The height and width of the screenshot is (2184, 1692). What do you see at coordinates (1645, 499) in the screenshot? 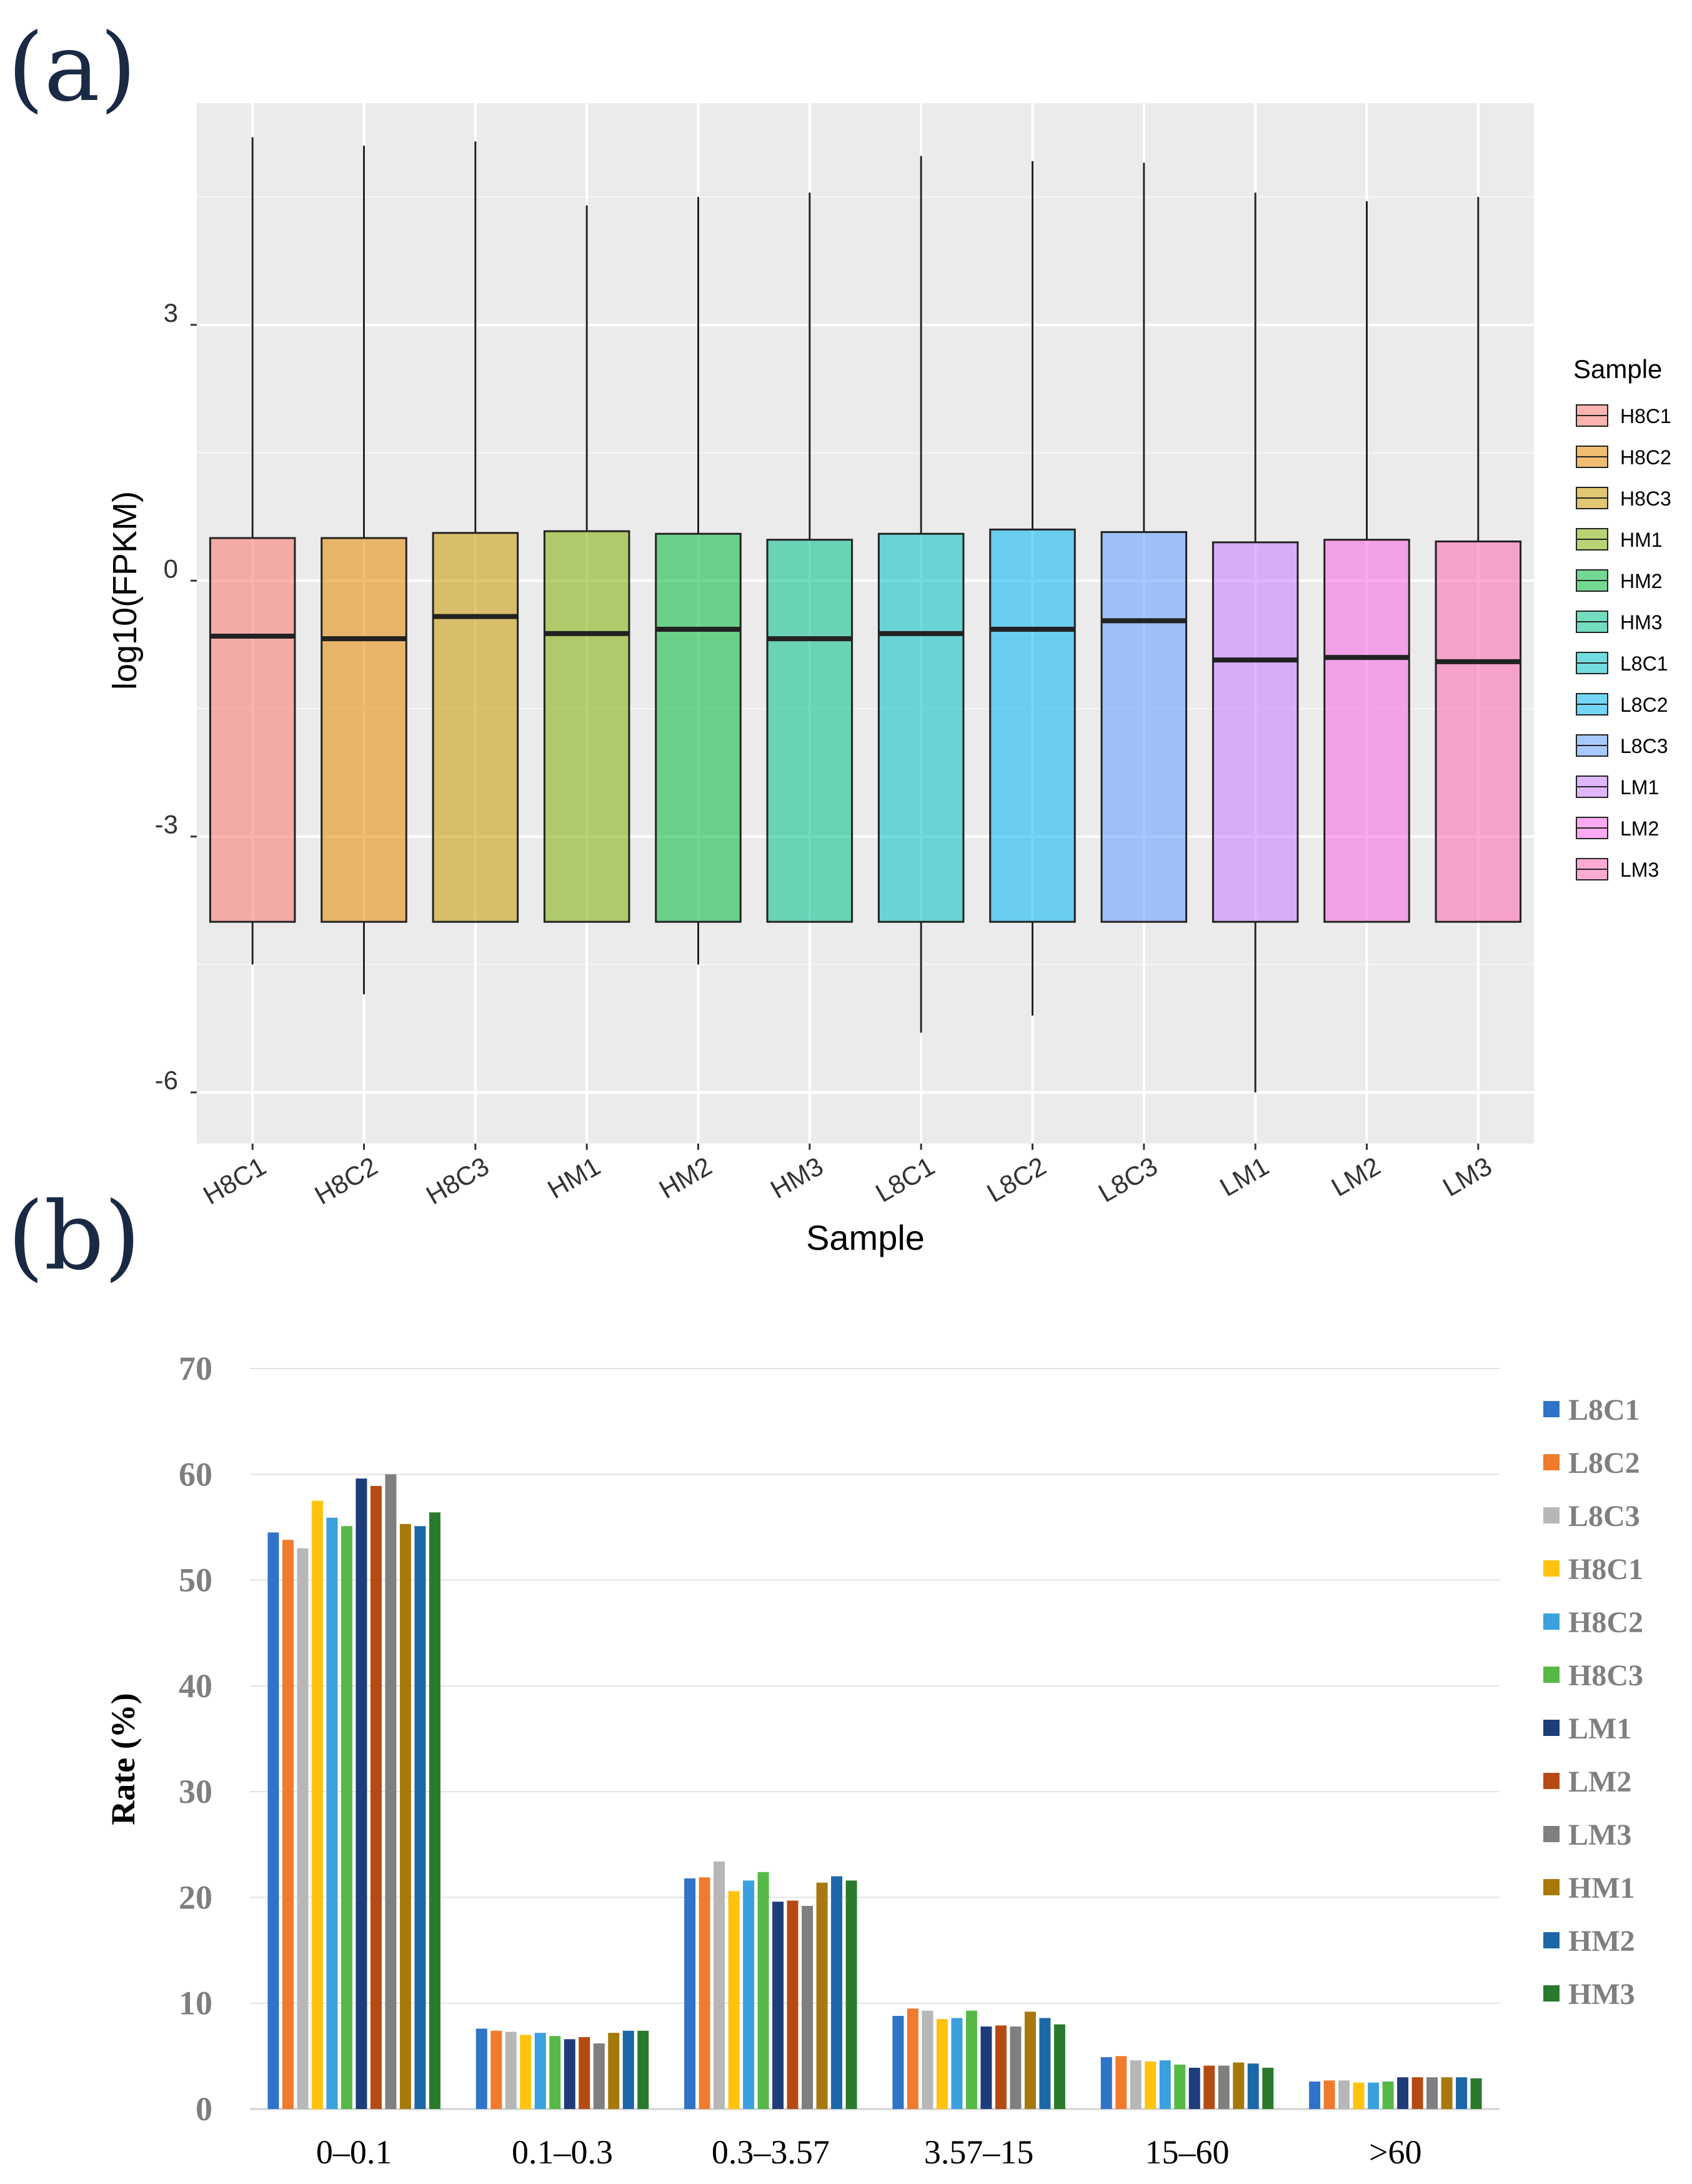
I see `boxplot-legend-label: H8C3` at bounding box center [1645, 499].